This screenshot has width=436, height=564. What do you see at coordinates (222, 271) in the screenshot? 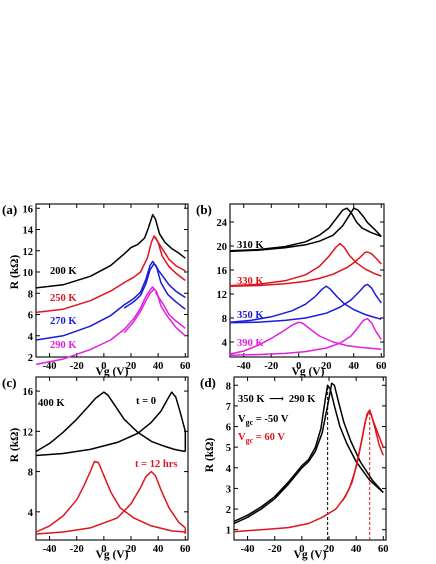
I see `y-tick-label-b: 16` at bounding box center [222, 271].